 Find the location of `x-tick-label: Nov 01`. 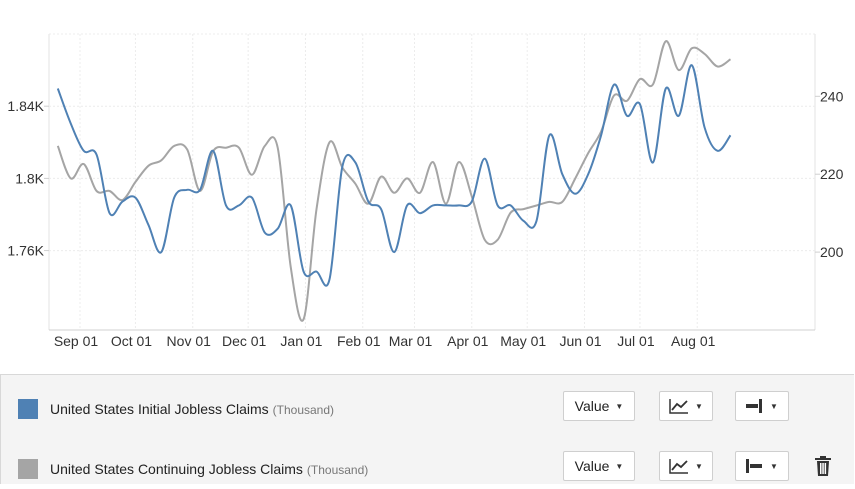

x-tick-label: Nov 01 is located at coordinates (189, 341).